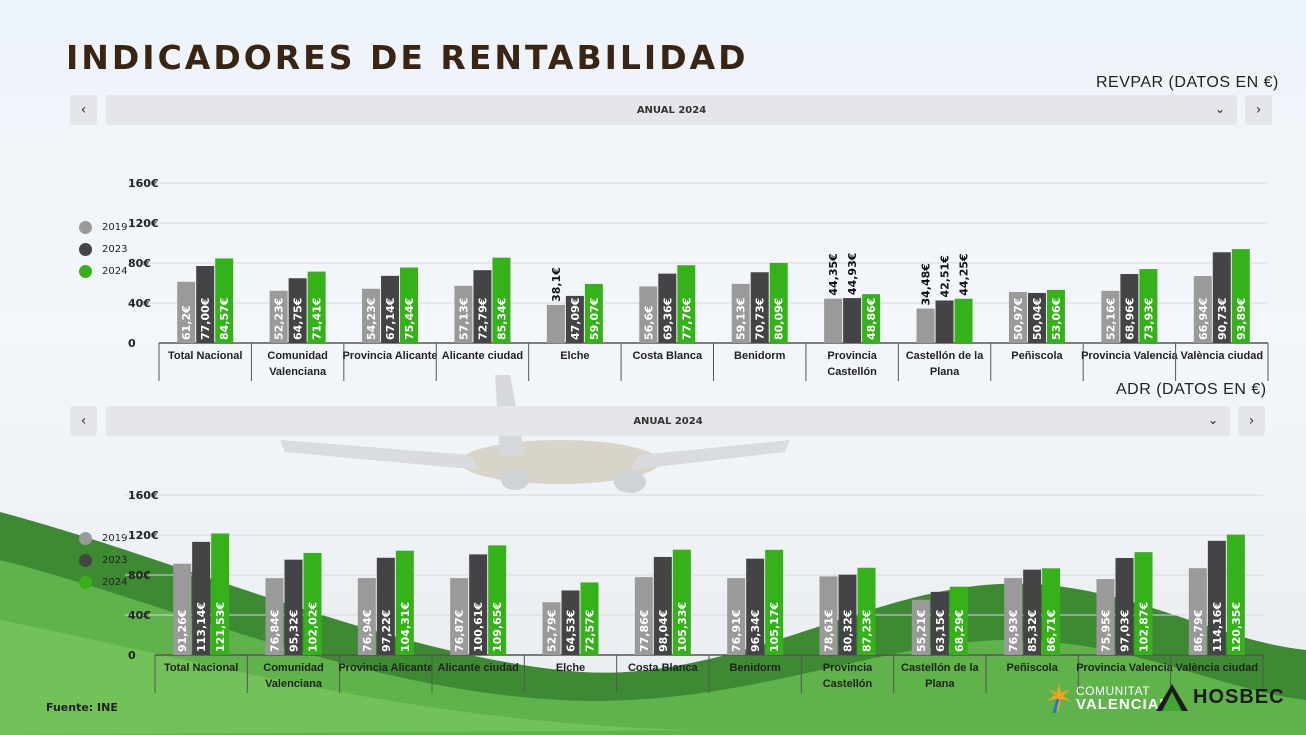 This screenshot has width=1306, height=735. Describe the element at coordinates (945, 276) in the screenshot. I see `bar-value-label: 42,51€` at that location.